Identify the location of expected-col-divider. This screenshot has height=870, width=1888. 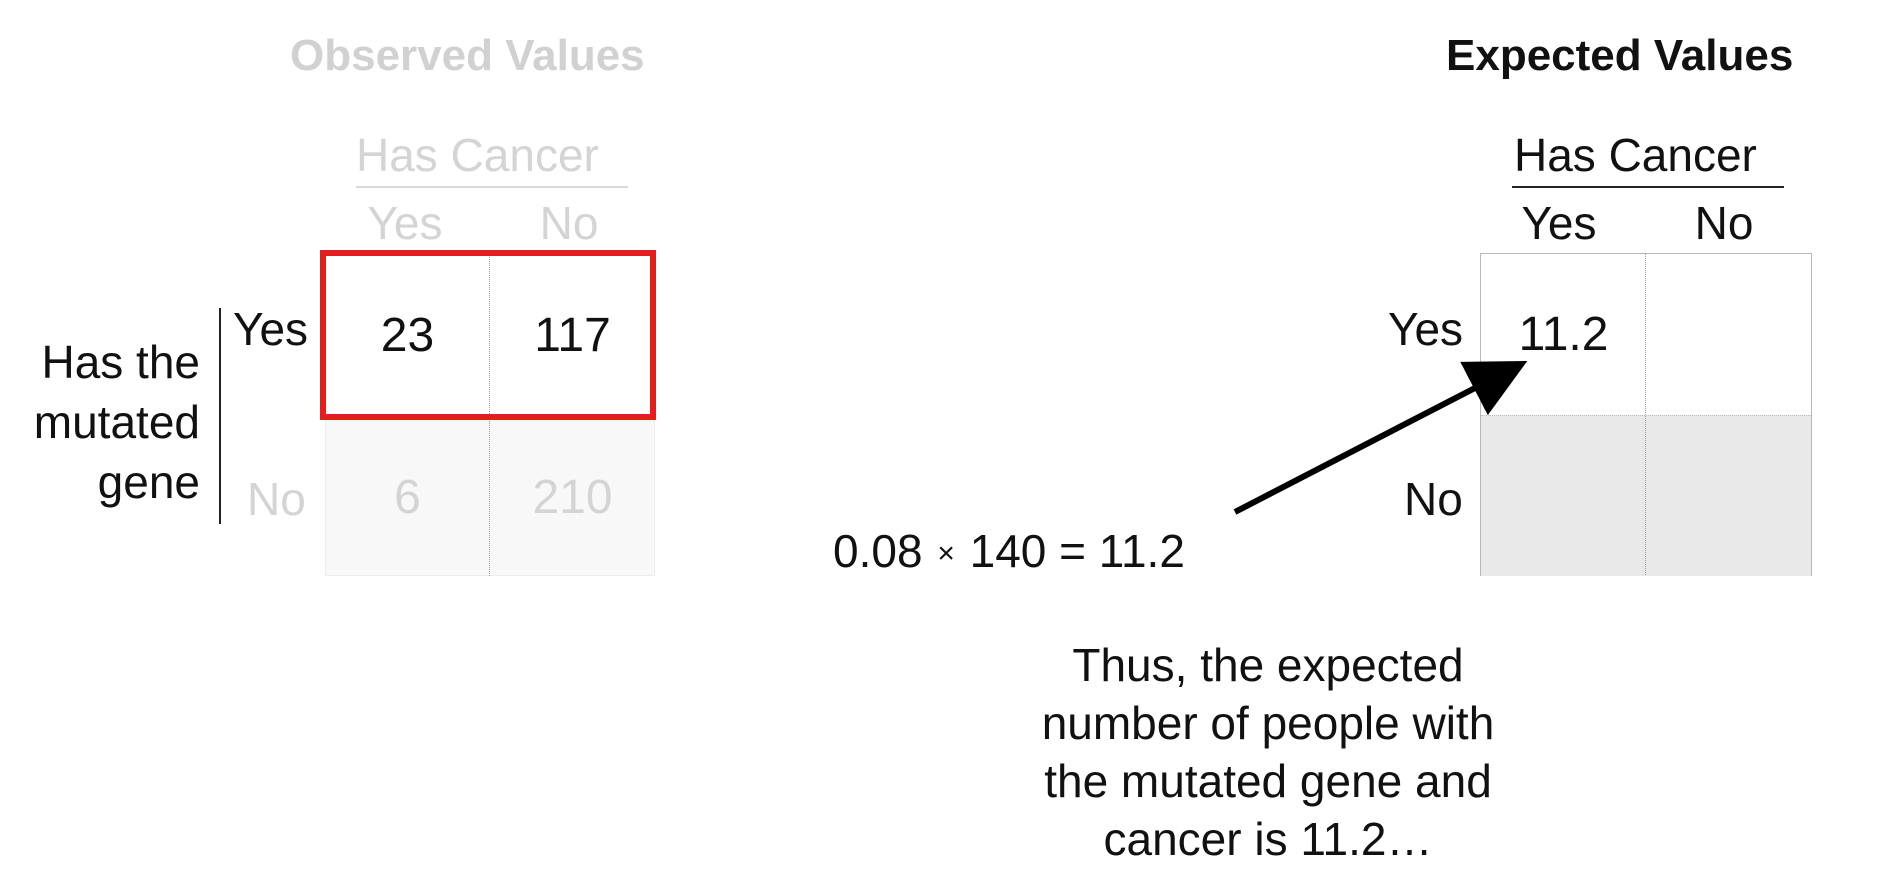
(1645, 414).